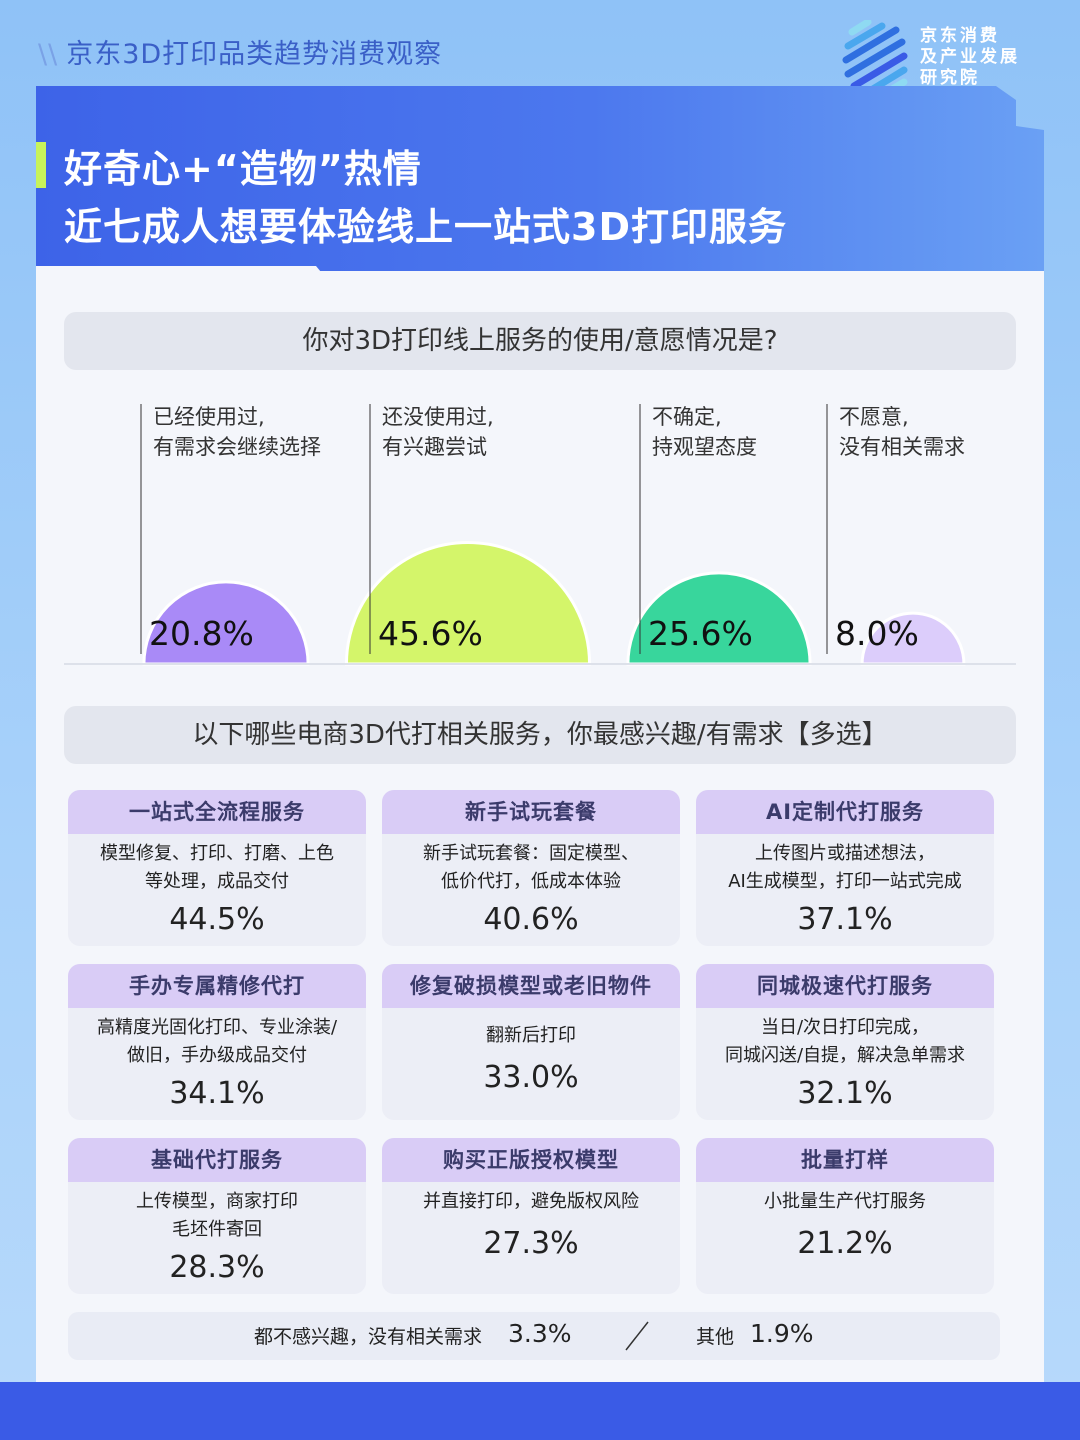 Image resolution: width=1080 pixels, height=1440 pixels. I want to click on logo-line-2: 及产业发展, so click(970, 57).